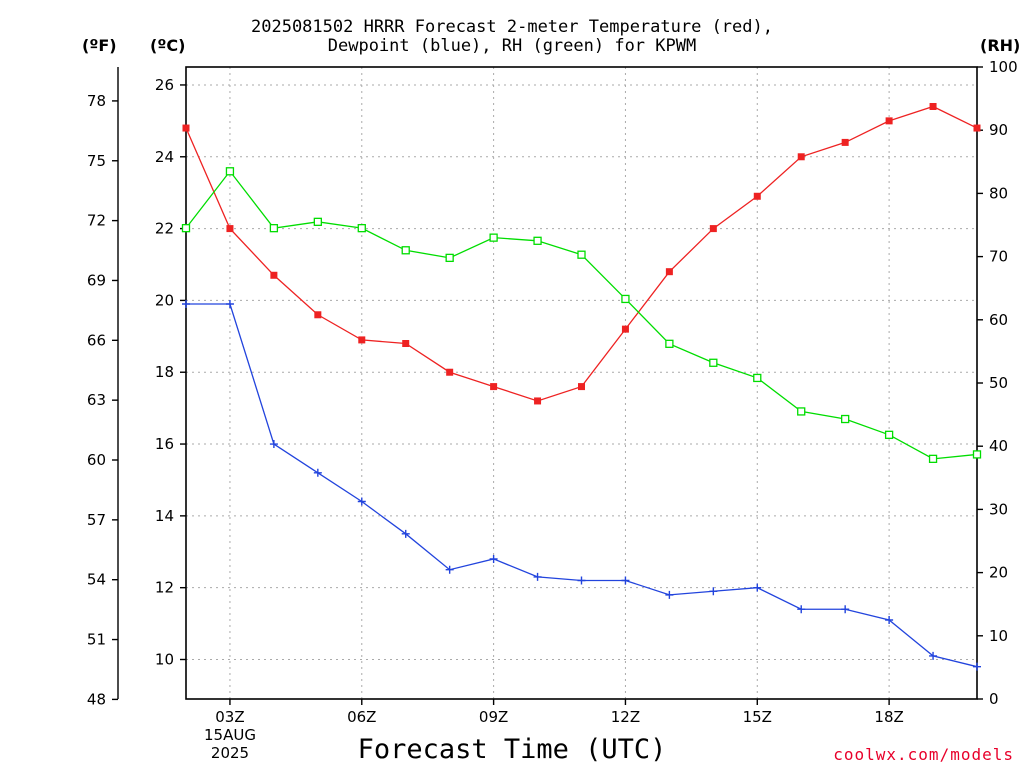 This screenshot has height=768, width=1024. I want to click on celsius-tick-label: 18, so click(164, 372).